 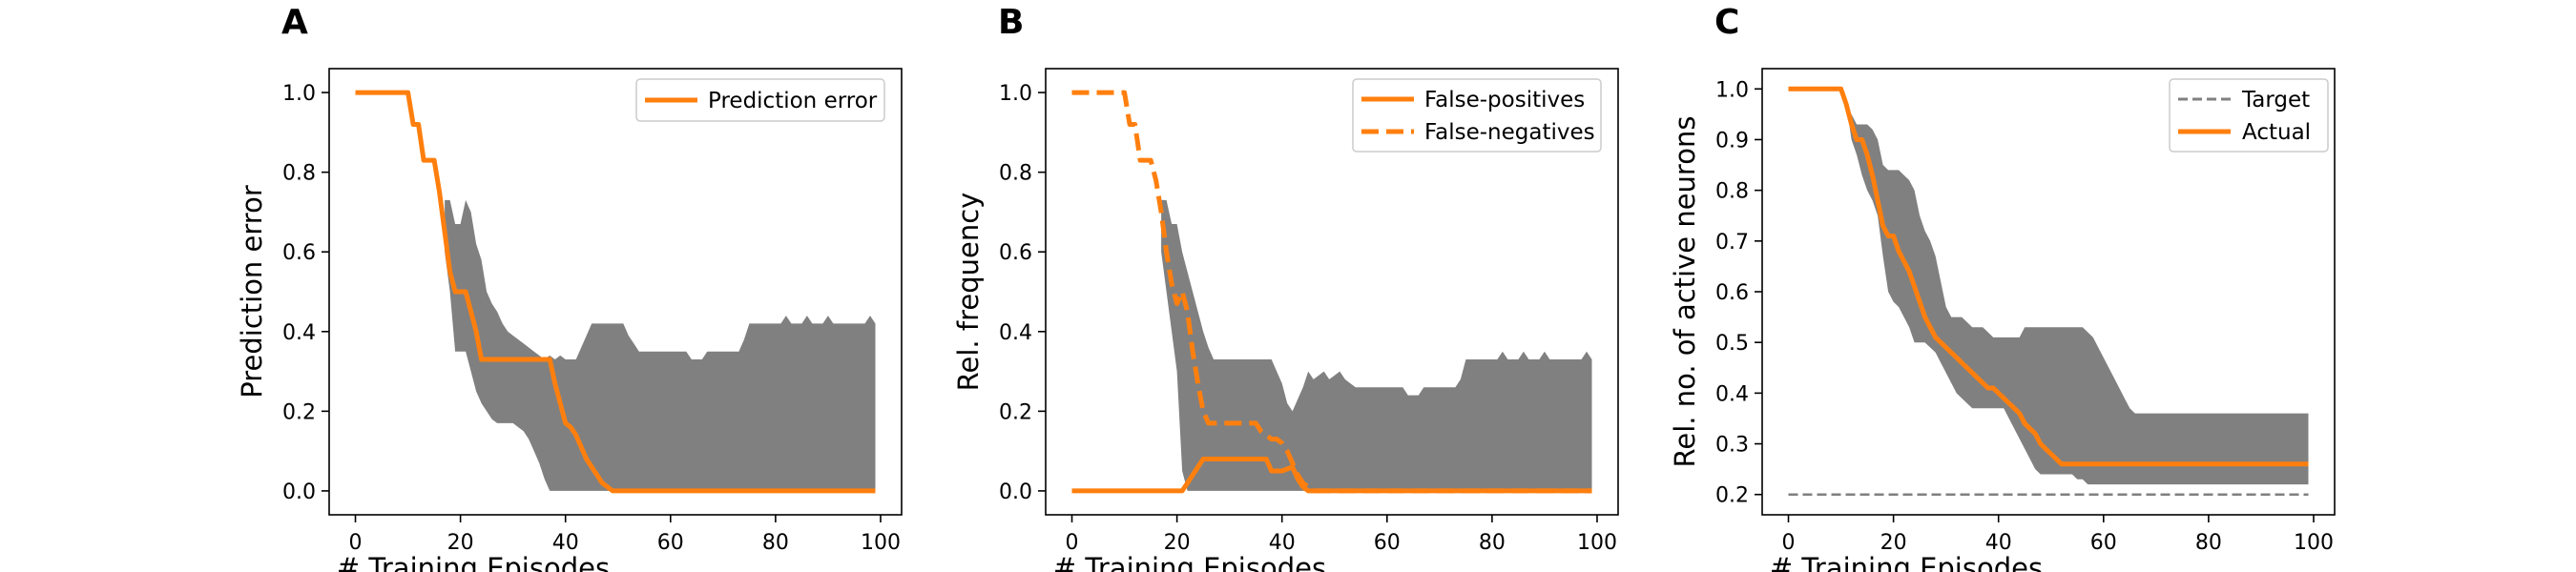 I want to click on y-tick-label: 0.3, so click(x=1732, y=446).